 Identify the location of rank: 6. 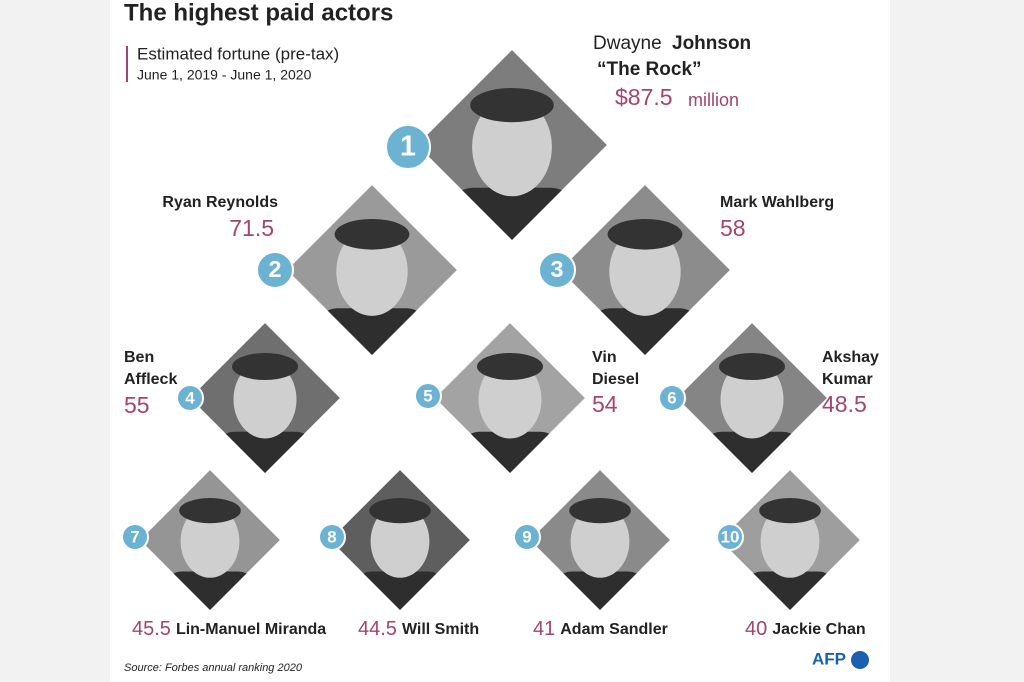
(671, 397).